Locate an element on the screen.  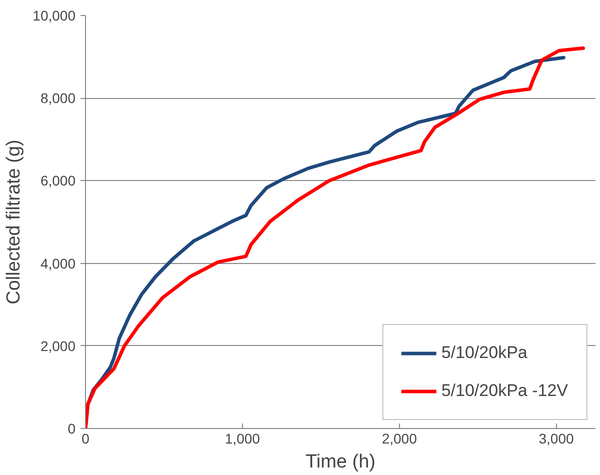
x-tick-label: 1,000 is located at coordinates (242, 438).